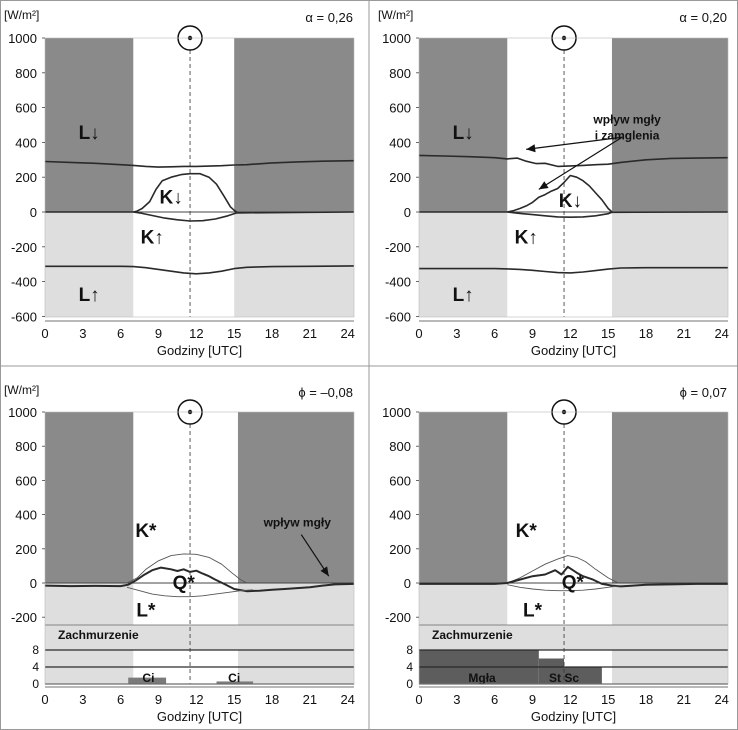  Describe the element at coordinates (574, 143) in the screenshot. I see `annotation-arrow` at that location.